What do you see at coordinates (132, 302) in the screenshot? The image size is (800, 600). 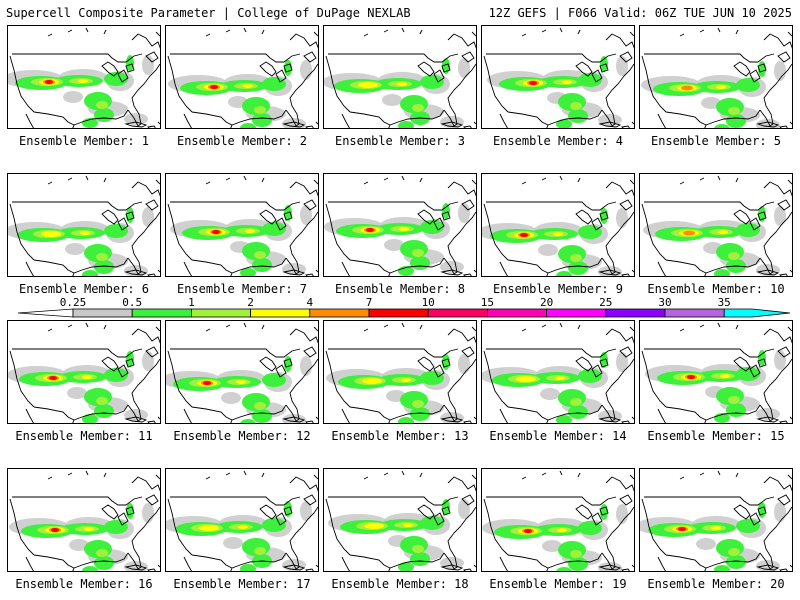 I see `colorbar-tick-label: 0.5` at bounding box center [132, 302].